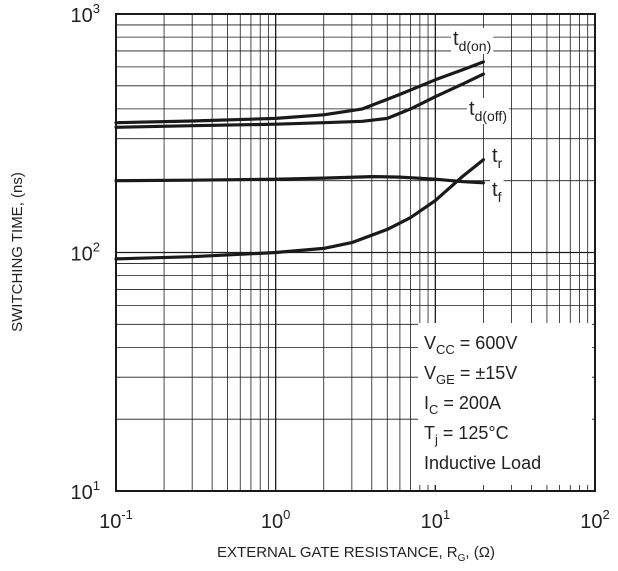 This screenshot has height=571, width=618. I want to click on x-axis-label: EXTERNAL GATE RESISTANCE, RG, (Ω), so click(356, 554).